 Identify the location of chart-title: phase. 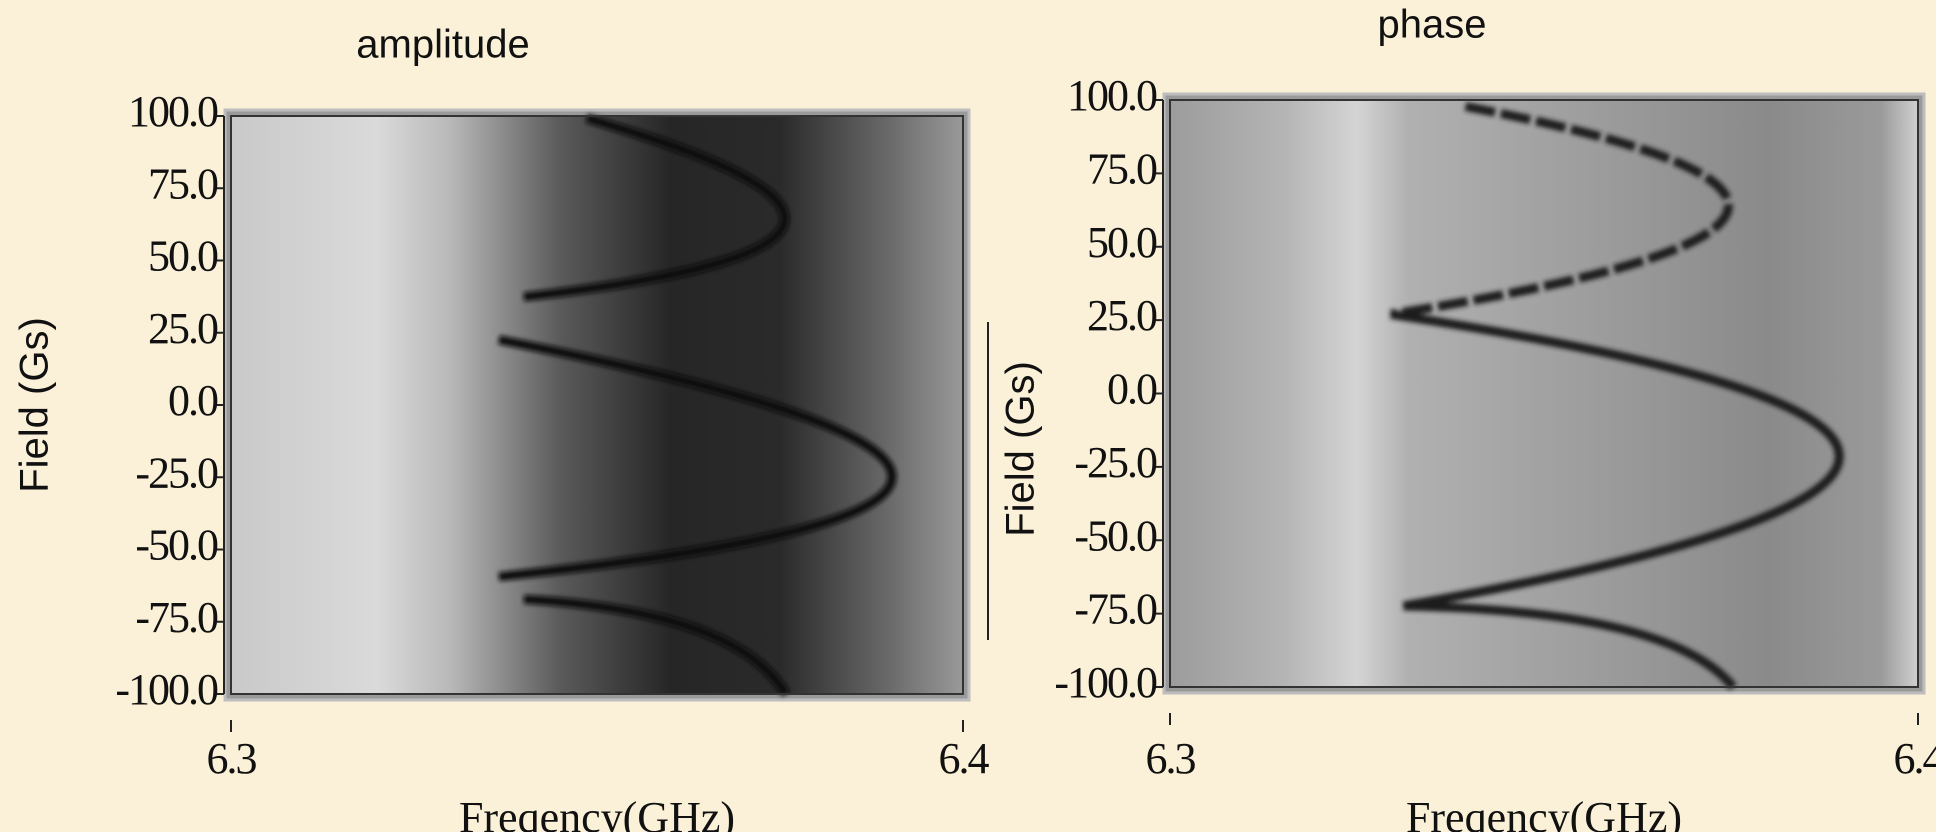
(1432, 25).